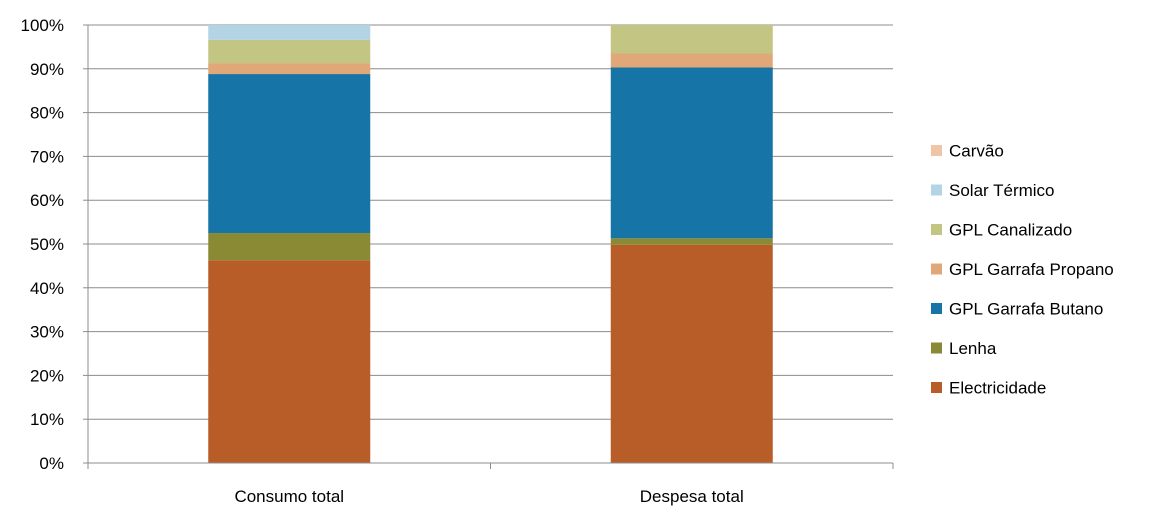 The width and height of the screenshot is (1156, 510). What do you see at coordinates (47, 288) in the screenshot?
I see `y-tick-label: 40%` at bounding box center [47, 288].